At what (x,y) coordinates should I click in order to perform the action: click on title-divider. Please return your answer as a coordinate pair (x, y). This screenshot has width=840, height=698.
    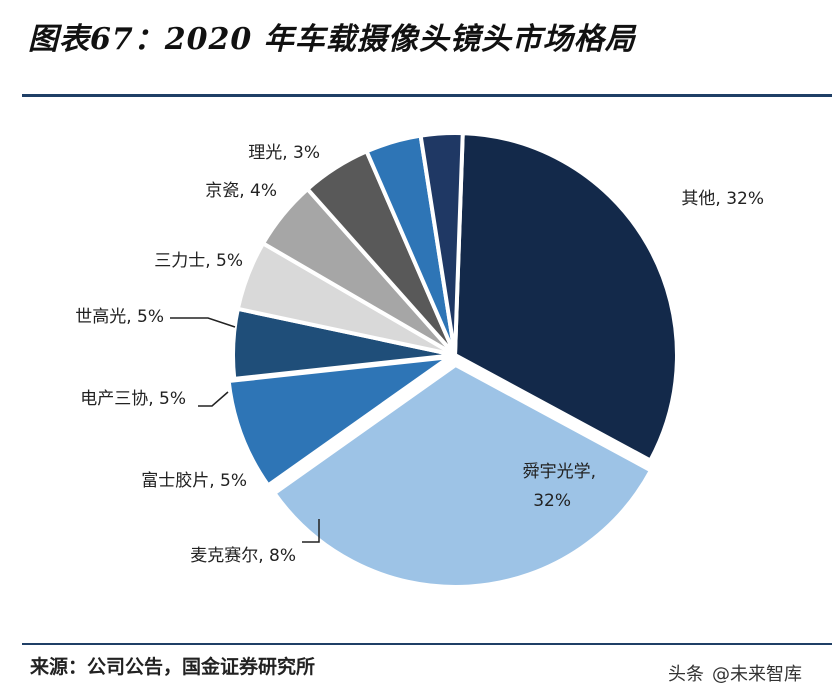
    Looking at the image, I should click on (427, 95).